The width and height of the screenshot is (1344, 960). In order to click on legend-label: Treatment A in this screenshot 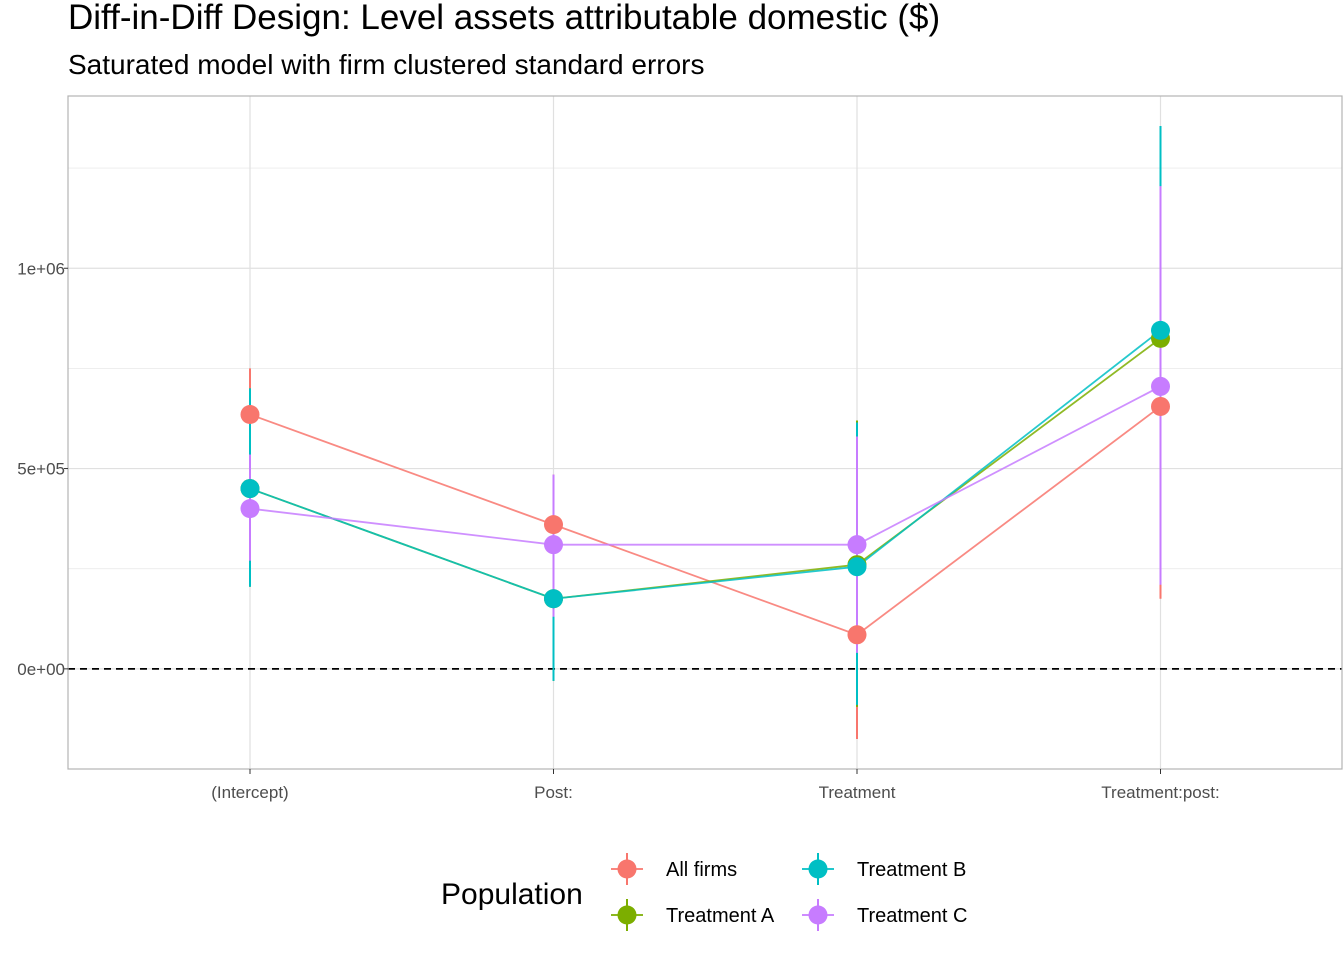, I will do `click(720, 916)`.